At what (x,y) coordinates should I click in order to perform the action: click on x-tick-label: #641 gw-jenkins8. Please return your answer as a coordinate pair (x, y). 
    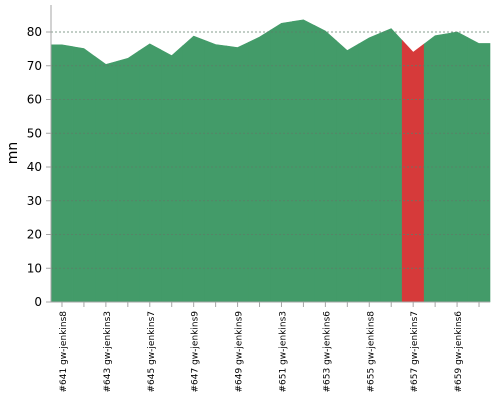
    Looking at the image, I should click on (64, 352).